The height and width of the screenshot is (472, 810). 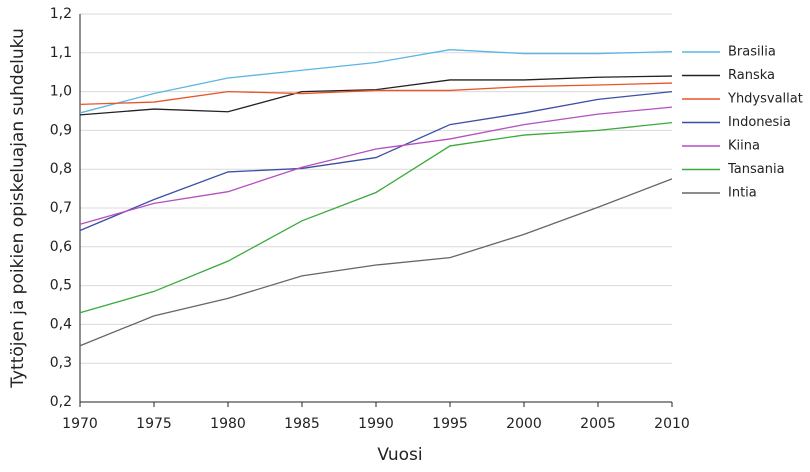 I want to click on legend-label: Kiina, so click(x=744, y=146).